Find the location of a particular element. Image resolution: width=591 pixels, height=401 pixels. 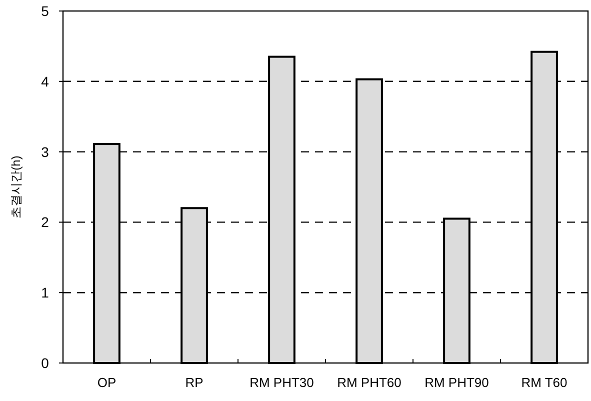

x-tick-label: RP is located at coordinates (194, 382).